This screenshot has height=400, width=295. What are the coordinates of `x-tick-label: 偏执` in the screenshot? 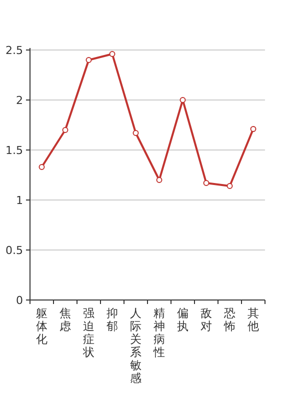 It's located at (182, 319).